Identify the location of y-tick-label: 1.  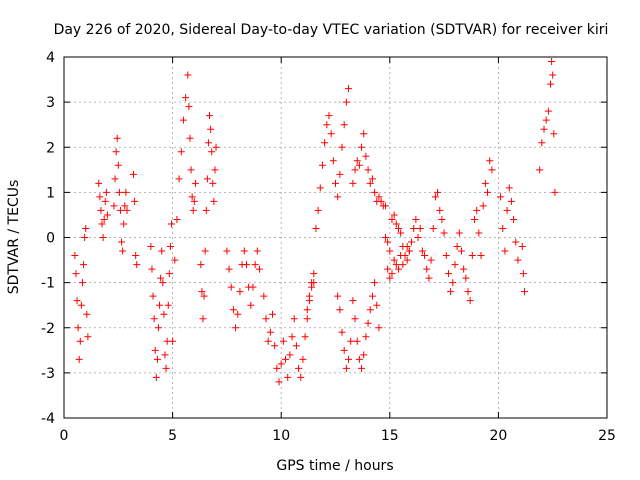
(50, 193).